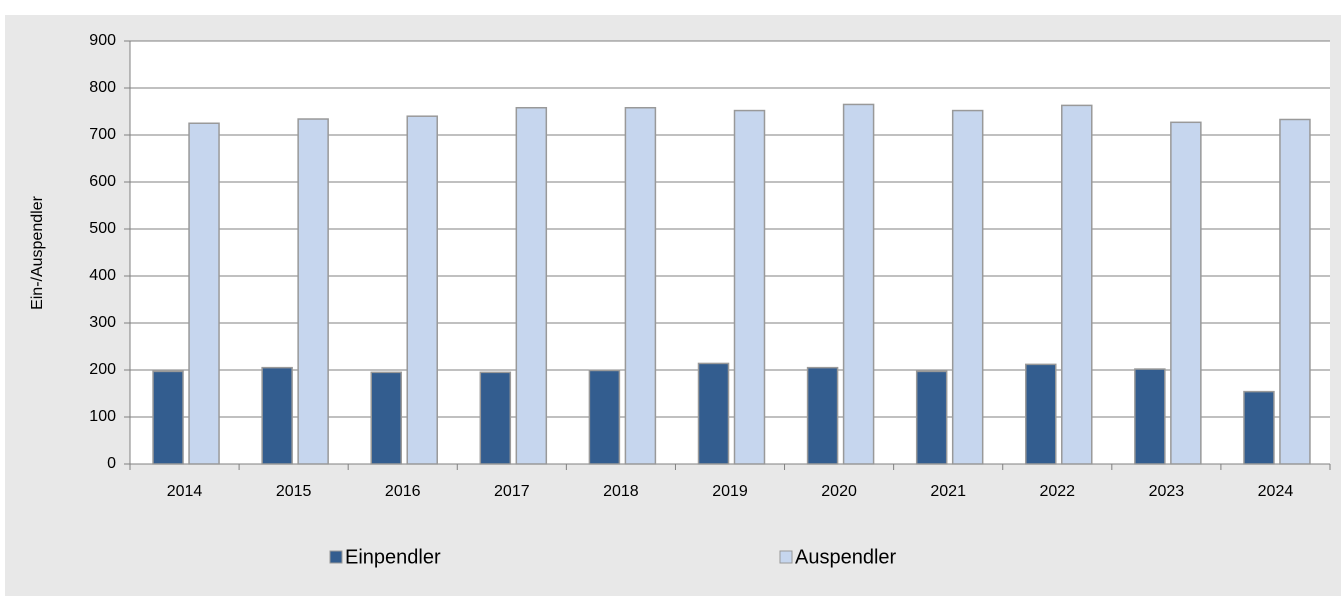  What do you see at coordinates (102, 416) in the screenshot?
I see `y-tick-label: 100` at bounding box center [102, 416].